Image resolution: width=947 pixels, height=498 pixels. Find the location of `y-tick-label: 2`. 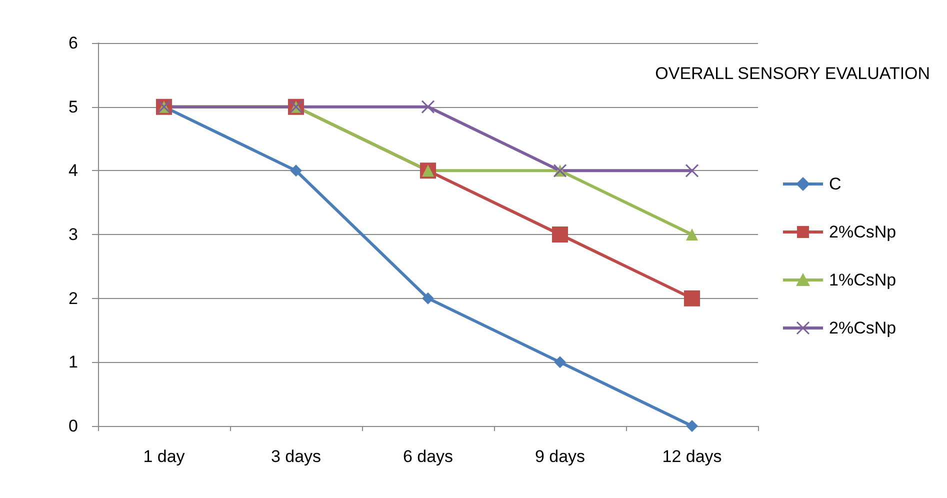

y-tick-label: 2 is located at coordinates (73, 298).